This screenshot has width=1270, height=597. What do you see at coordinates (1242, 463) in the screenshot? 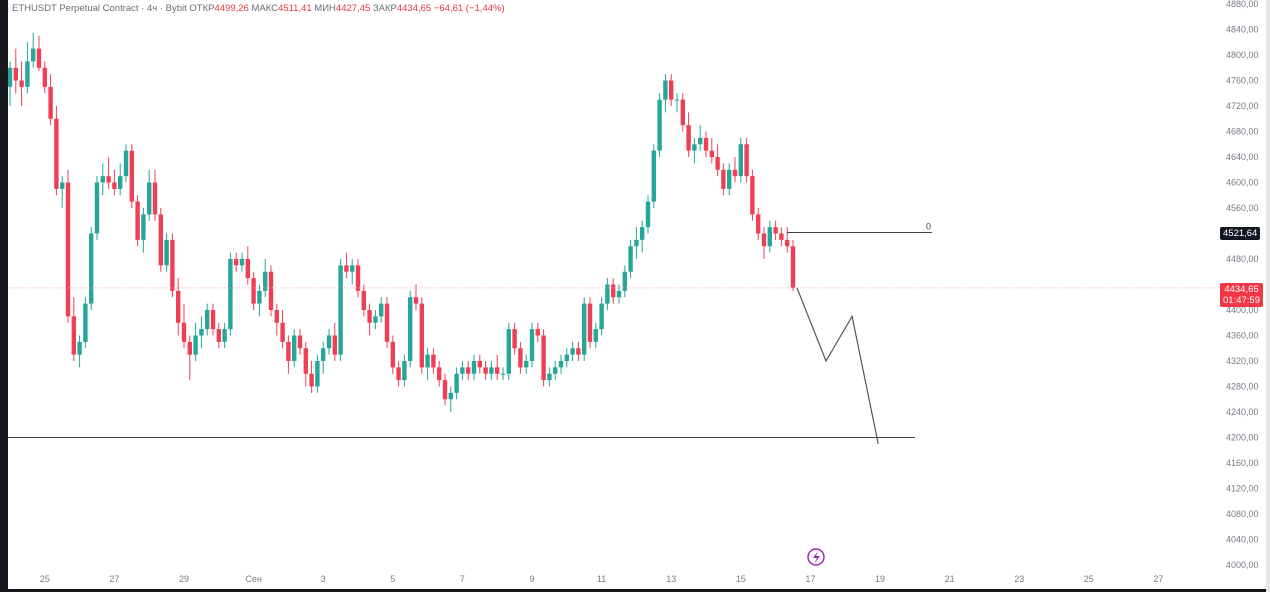
I see `y-tick-label: 4160,00` at bounding box center [1242, 463].